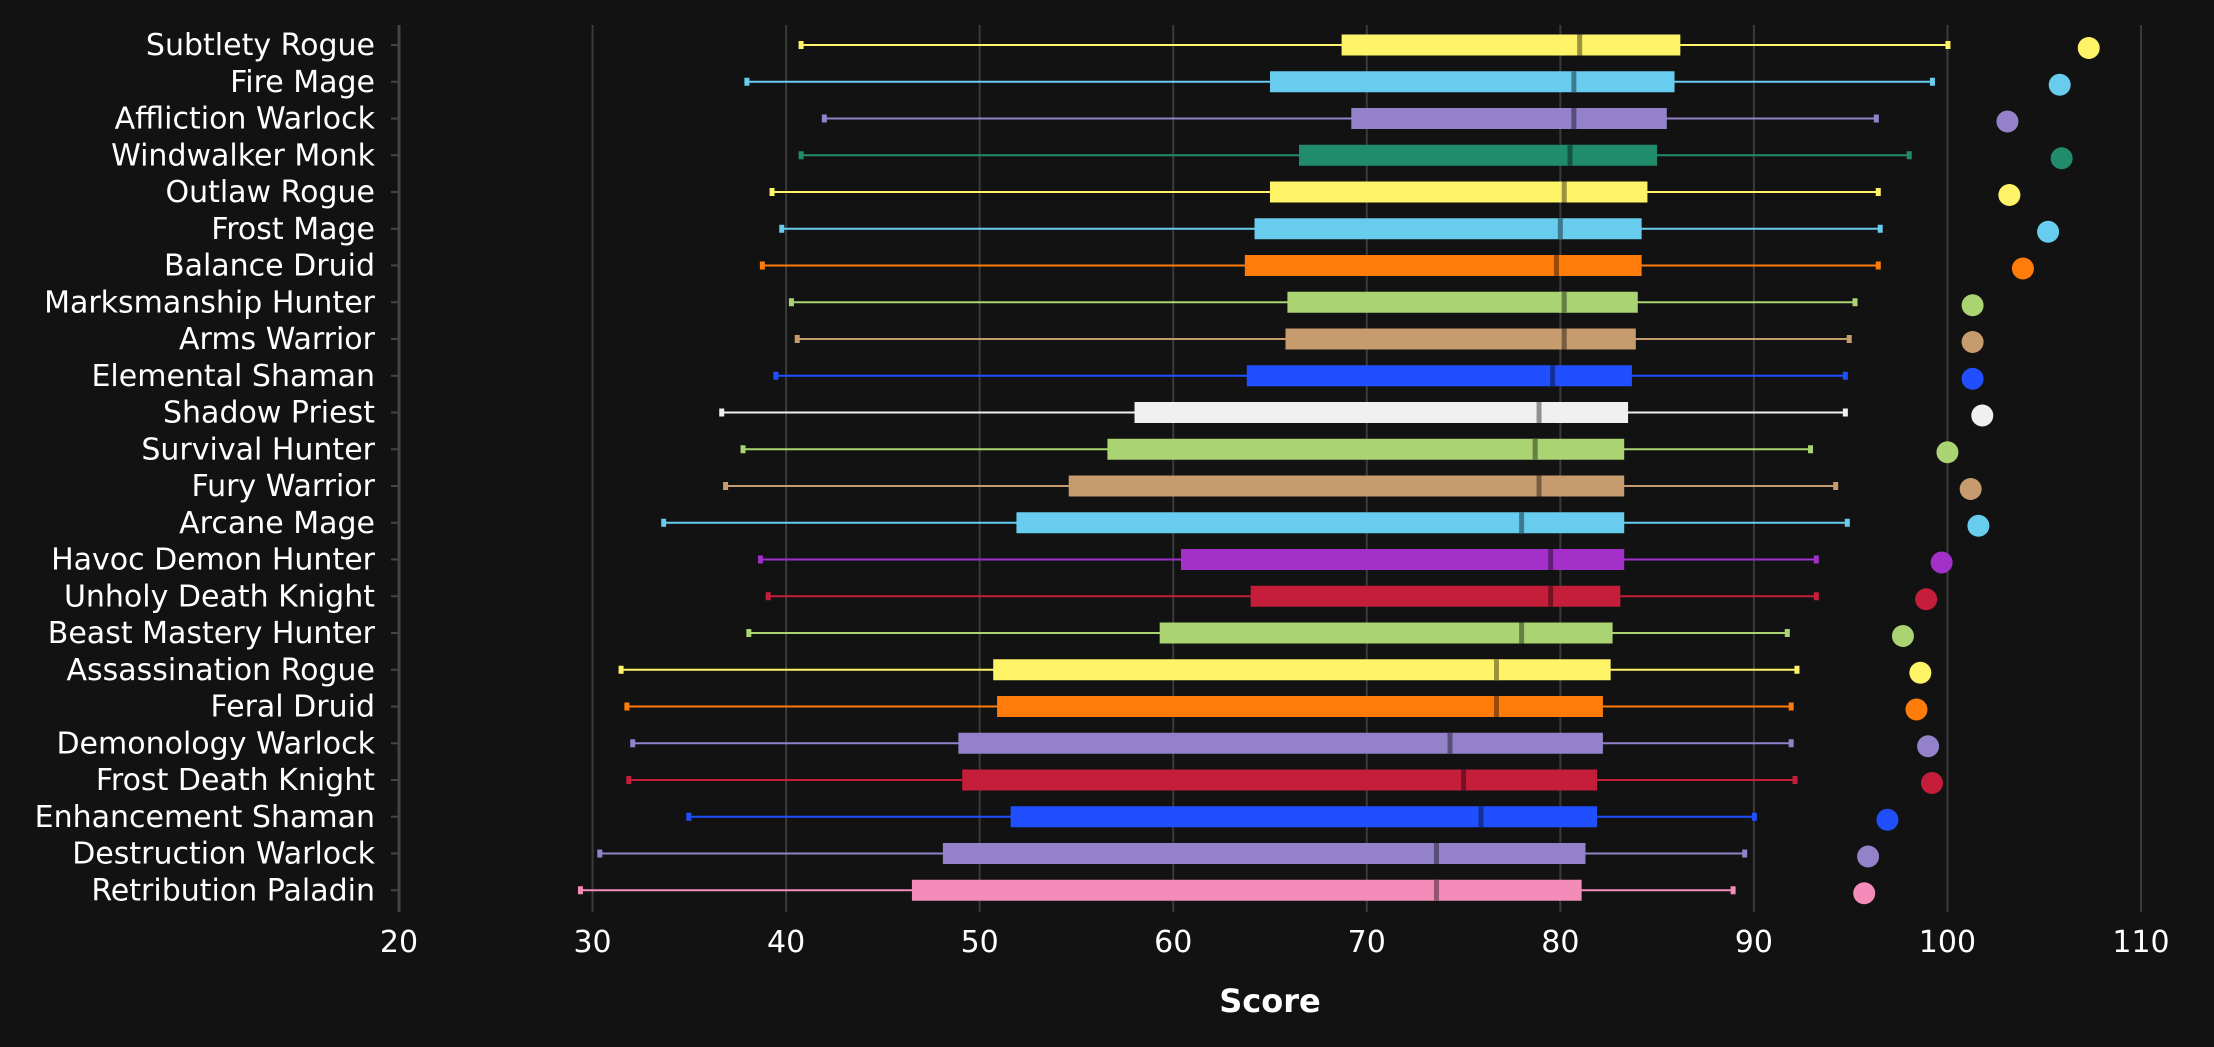  I want to click on category-label: Balance Druid, so click(269, 266).